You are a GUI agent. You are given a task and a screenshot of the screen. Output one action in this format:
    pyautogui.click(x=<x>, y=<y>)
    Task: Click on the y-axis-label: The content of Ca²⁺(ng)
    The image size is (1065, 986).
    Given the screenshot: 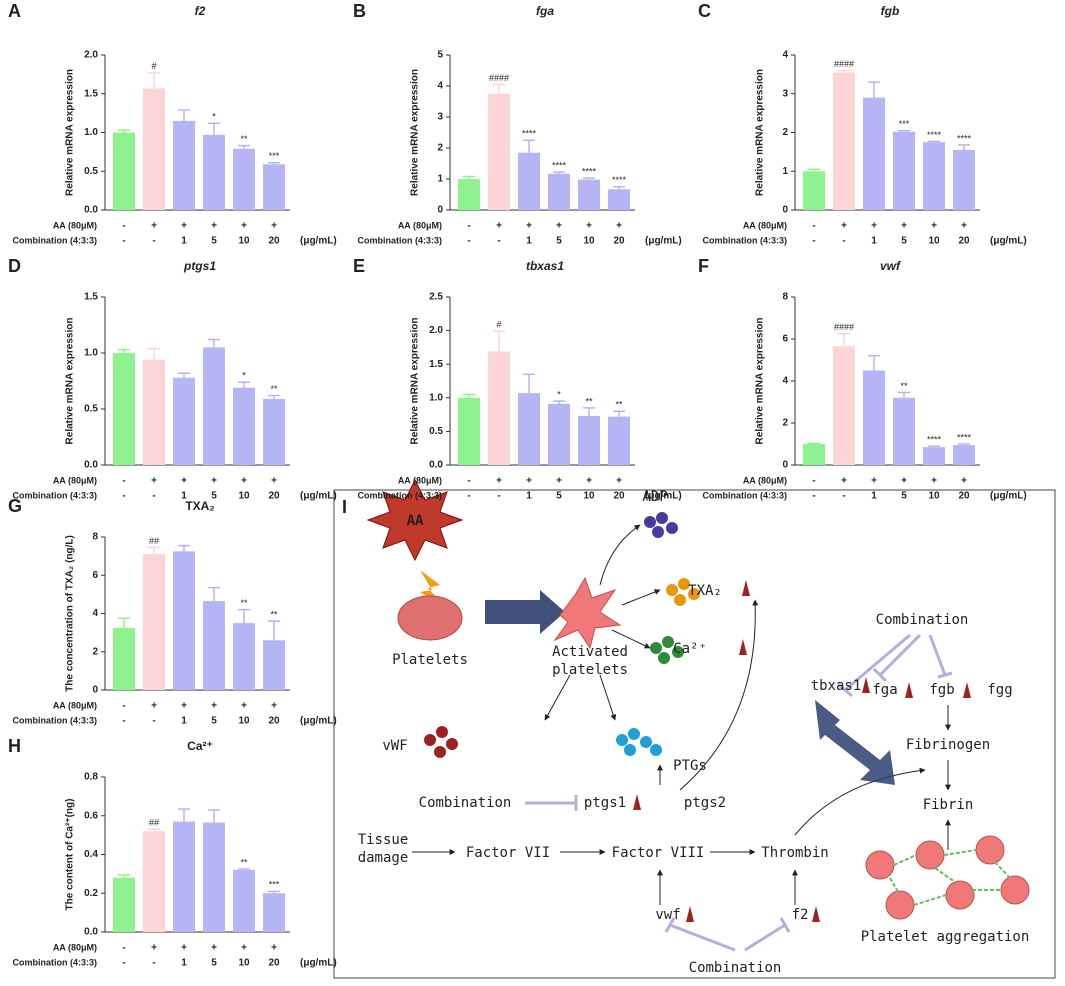 What is the action you would take?
    pyautogui.click(x=70, y=855)
    